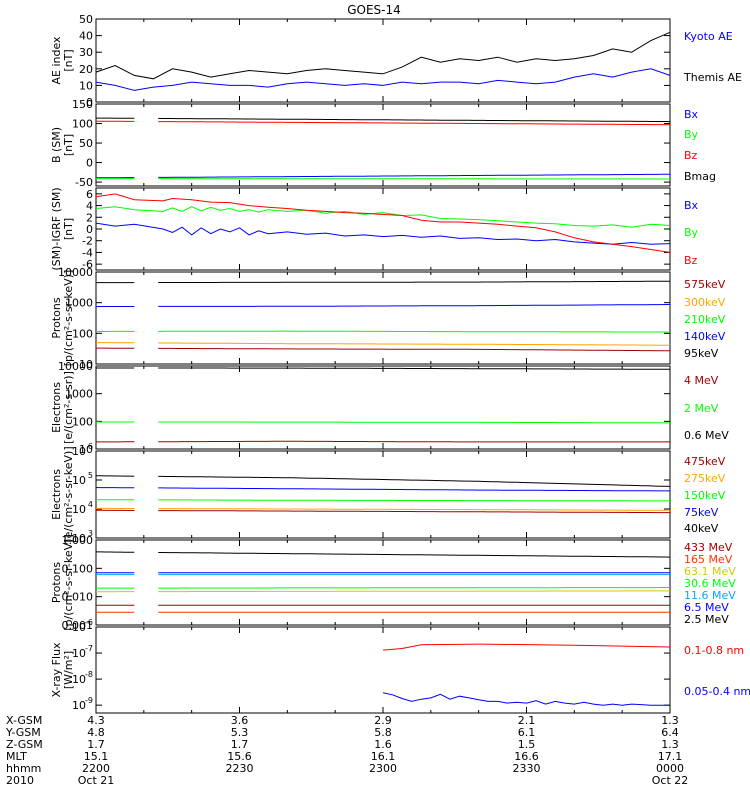  What do you see at coordinates (383, 511) in the screenshot?
I see `series-line-475kev` at bounding box center [383, 511].